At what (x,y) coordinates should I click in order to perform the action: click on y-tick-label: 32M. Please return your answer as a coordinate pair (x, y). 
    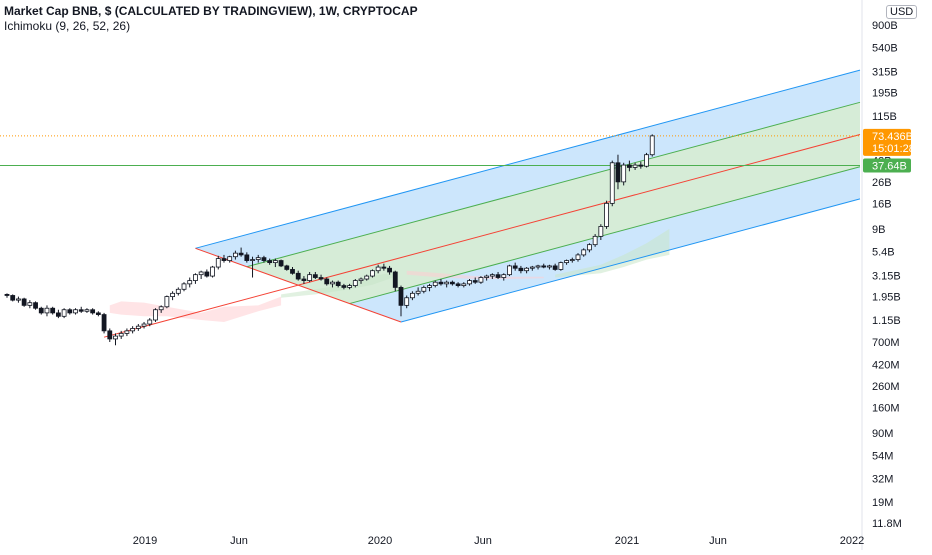
    Looking at the image, I should click on (882, 480).